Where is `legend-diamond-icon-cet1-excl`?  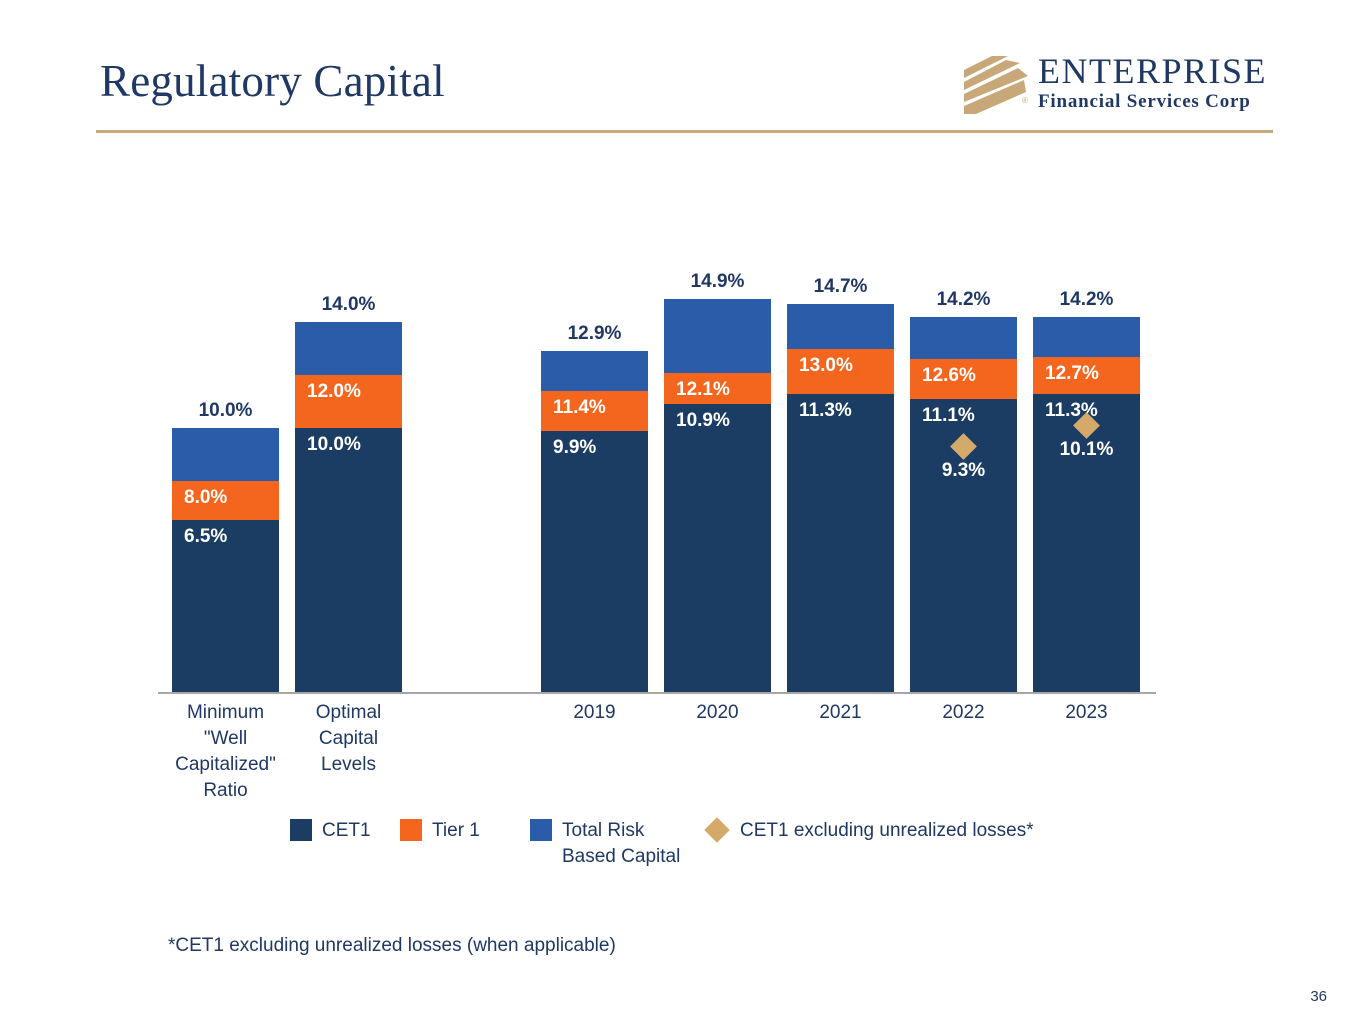 legend-diamond-icon-cet1-excl is located at coordinates (717, 830).